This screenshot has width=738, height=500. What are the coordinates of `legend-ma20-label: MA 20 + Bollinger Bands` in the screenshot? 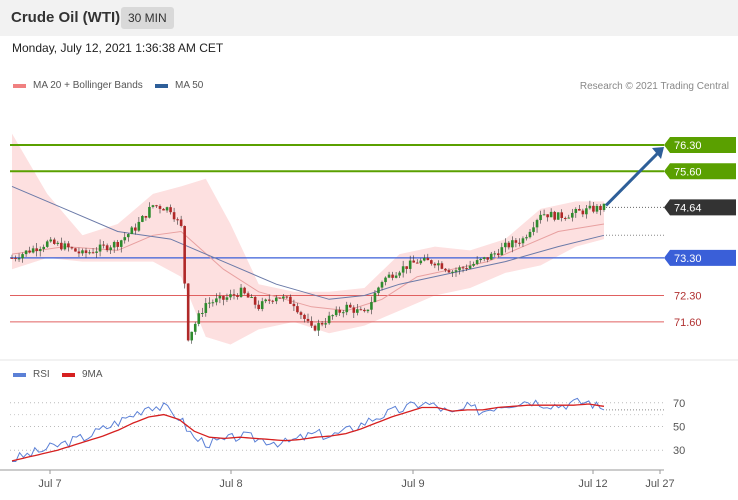 It's located at (88, 85).